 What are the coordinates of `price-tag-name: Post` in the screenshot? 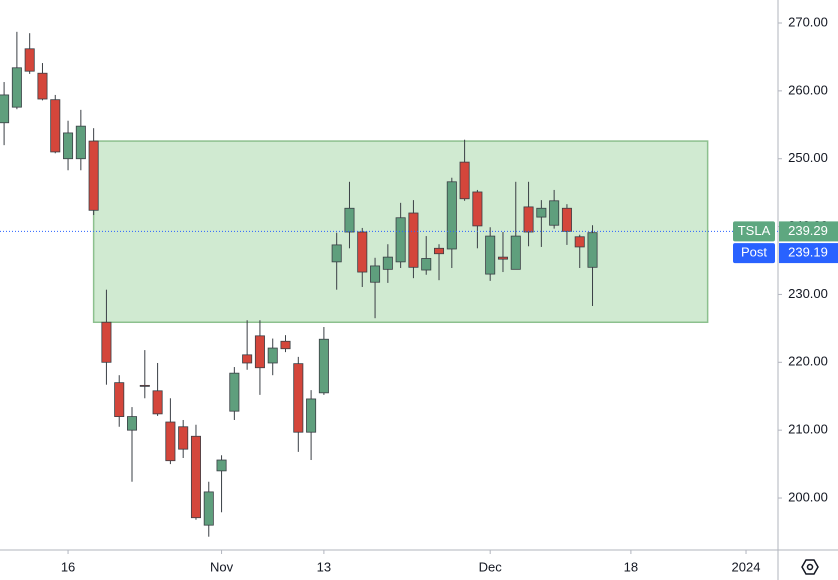 It's located at (754, 252).